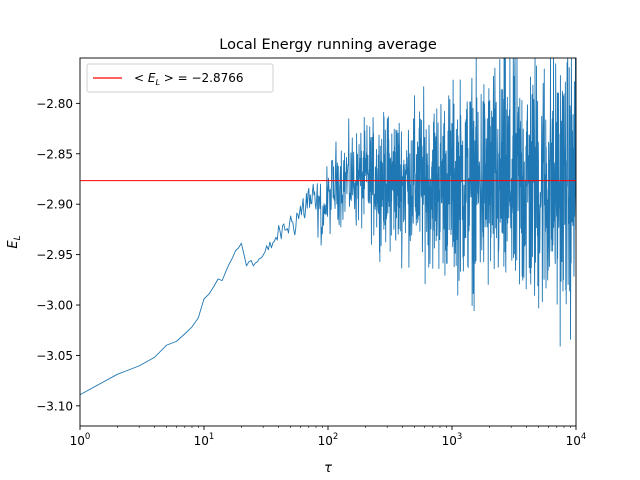 This screenshot has height=480, width=640. What do you see at coordinates (328, 468) in the screenshot?
I see `x-axis-label: τ` at bounding box center [328, 468].